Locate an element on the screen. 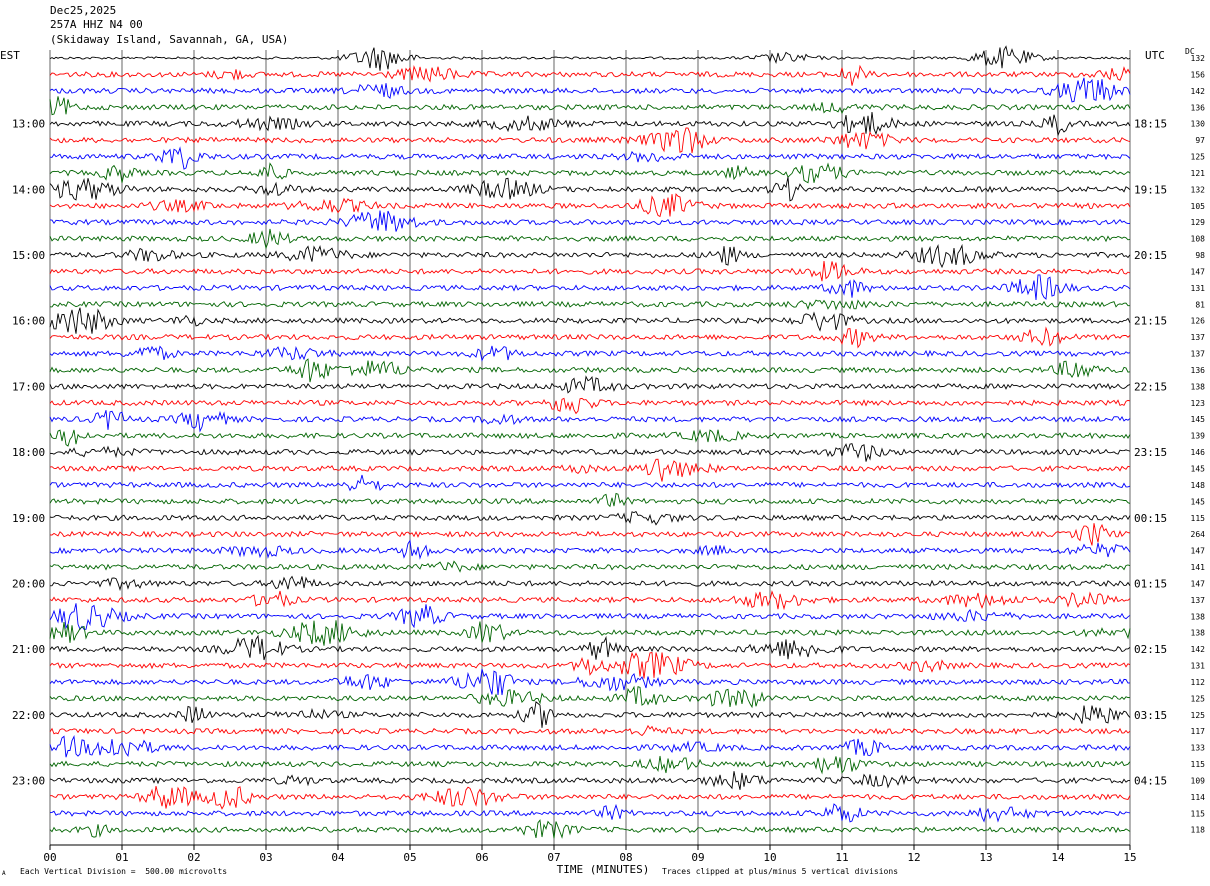  station-code: 257A HHZ N4 00 is located at coordinates (96, 24).